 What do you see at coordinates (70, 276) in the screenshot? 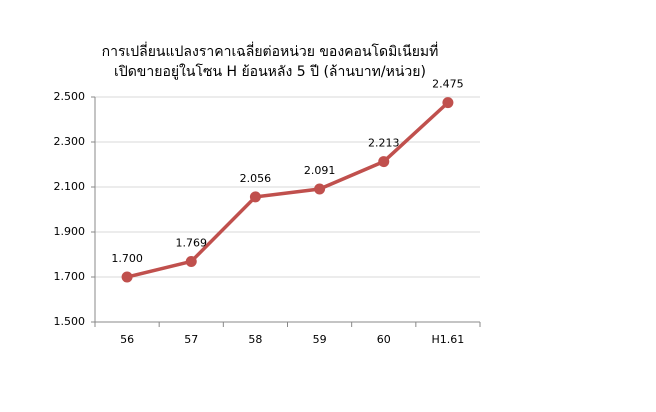
I see `y-tick-label: 1.700` at bounding box center [70, 276].